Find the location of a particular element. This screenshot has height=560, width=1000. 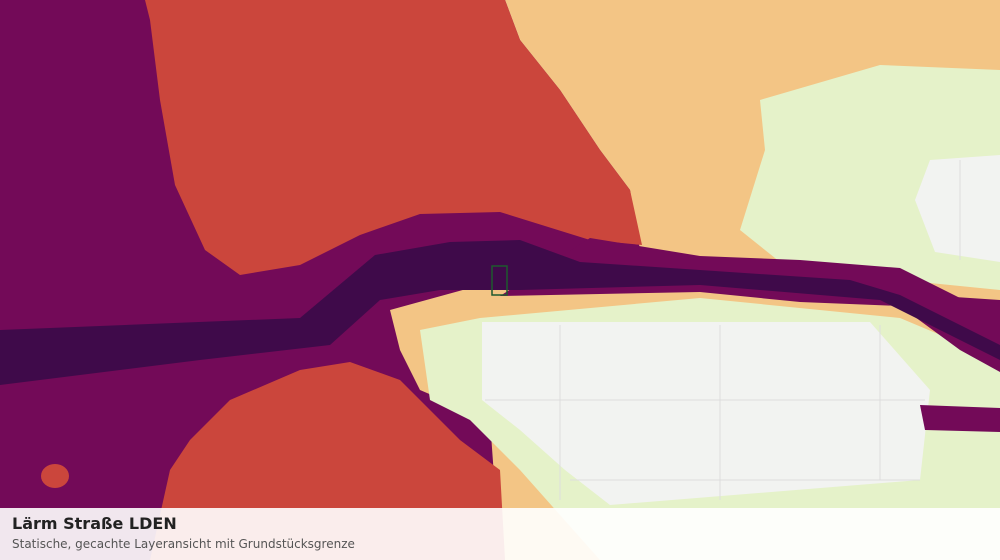

parcel-boundary is located at coordinates (499, 280).